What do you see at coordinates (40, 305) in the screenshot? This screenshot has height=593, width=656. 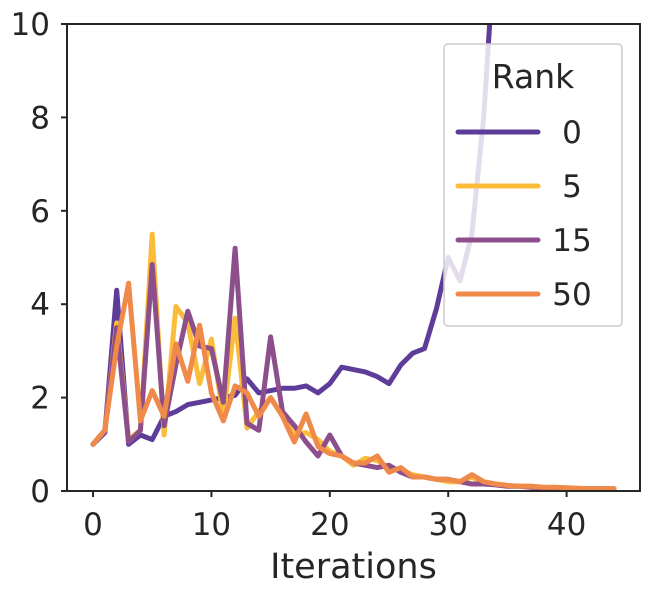 I see `y-tick-label: 4` at bounding box center [40, 305].